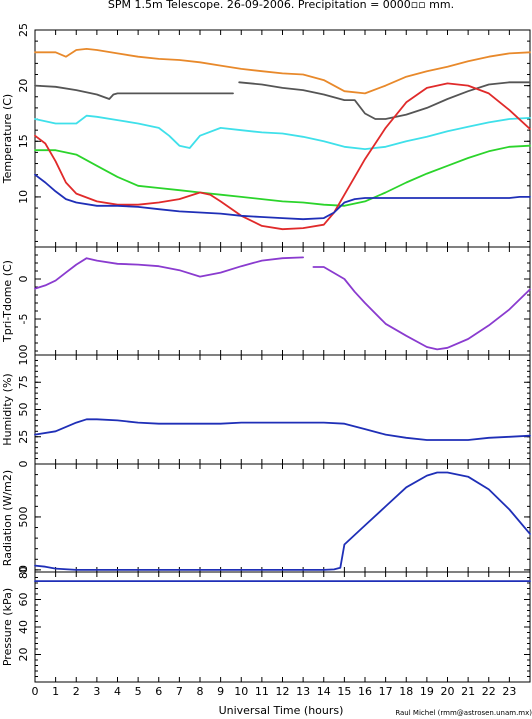 The image size is (532, 719). I want to click on x-tick-label: 6, so click(158, 691).